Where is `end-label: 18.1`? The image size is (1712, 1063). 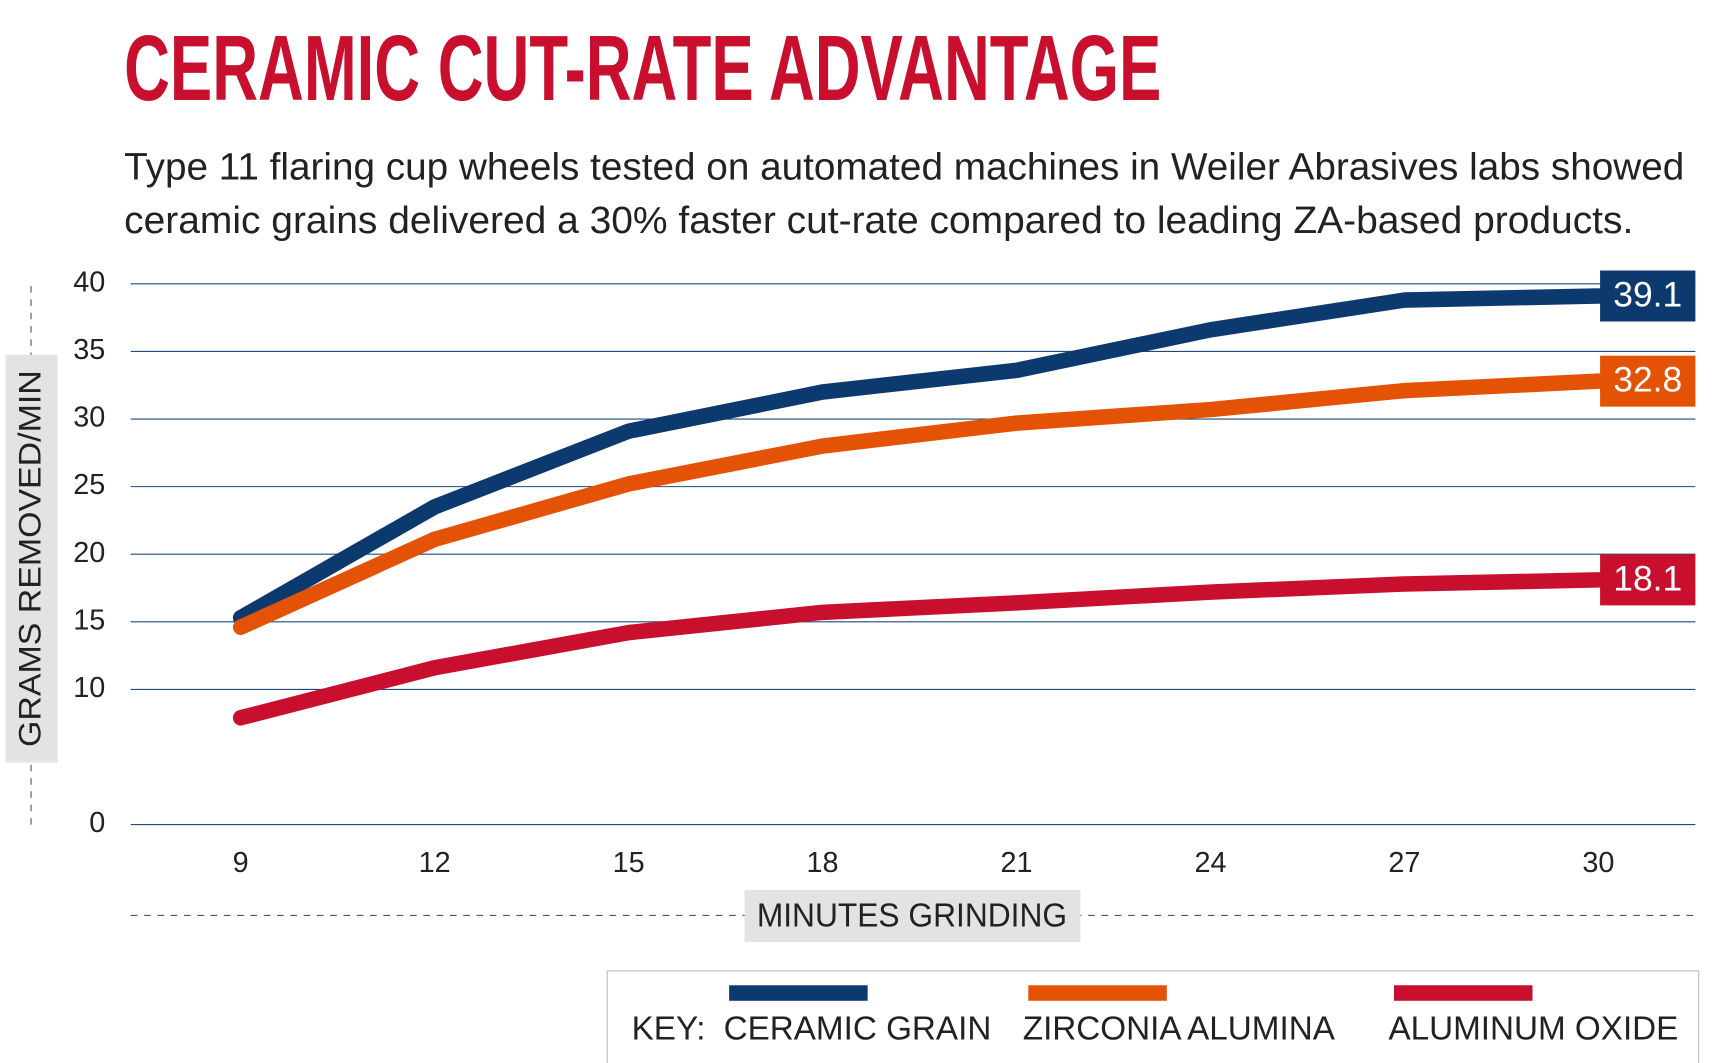 end-label: 18.1 is located at coordinates (1647, 578).